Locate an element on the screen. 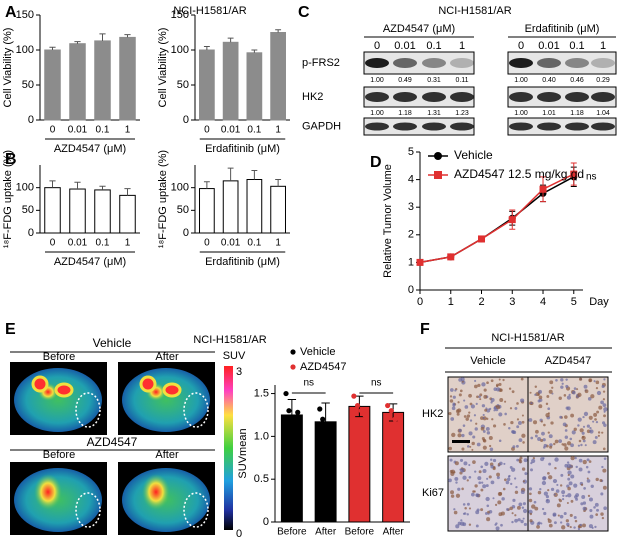 Image resolution: width=622 pixels, height=545 pixels. x-tick-label: After is located at coordinates (326, 532).